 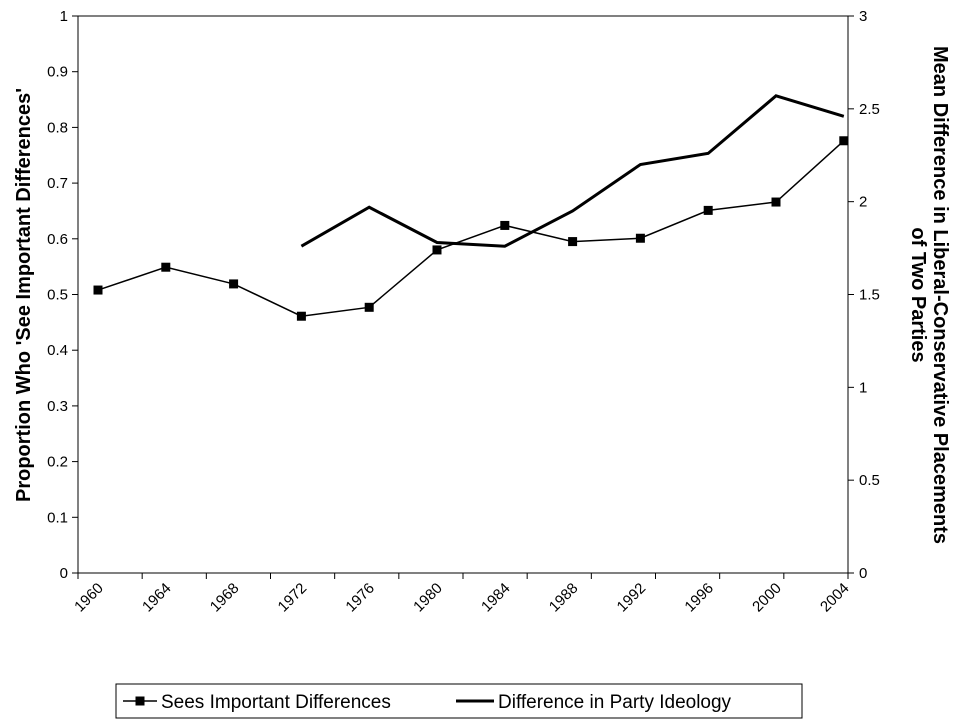 I want to click on left-tick-label: 0.7, so click(x=57, y=183).